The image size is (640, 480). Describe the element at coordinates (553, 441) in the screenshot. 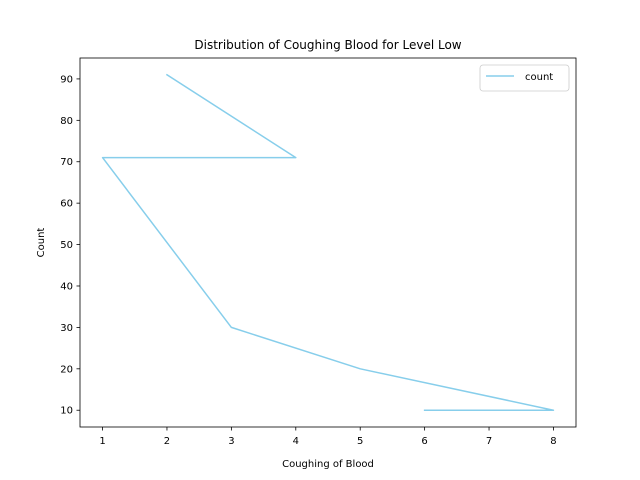

I see `x-tick-label: 8` at that location.